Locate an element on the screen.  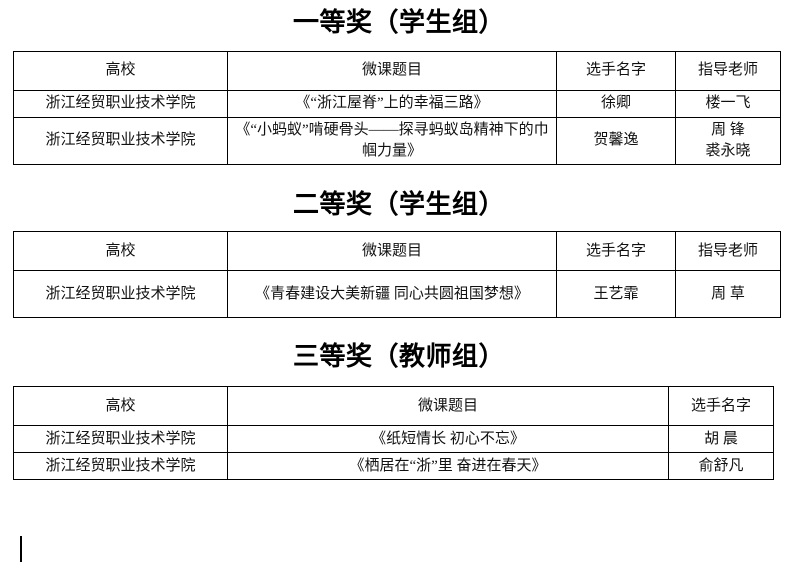
table-row: 浙江经贸职业技术学院 《栖居在“浙”里 奋进在春天》 俞舒凡 is located at coordinates (393, 465).